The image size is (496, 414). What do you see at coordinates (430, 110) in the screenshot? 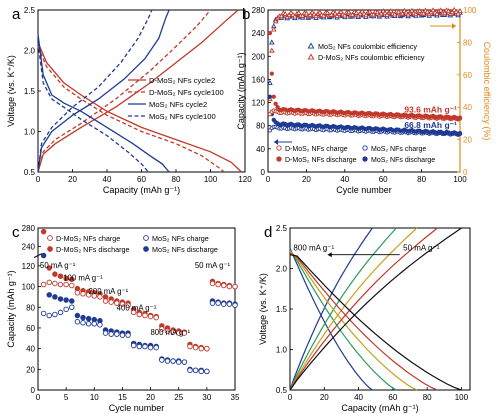
I see `value-annotation: 93.6 mAh g⁻¹` at bounding box center [430, 110].